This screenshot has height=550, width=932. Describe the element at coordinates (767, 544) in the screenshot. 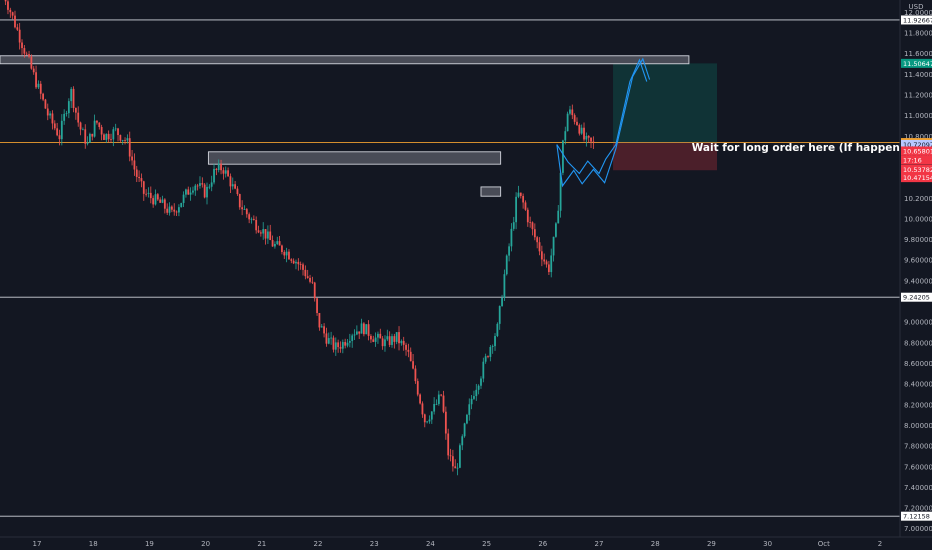

I see `x-tick-label: 30` at that location.